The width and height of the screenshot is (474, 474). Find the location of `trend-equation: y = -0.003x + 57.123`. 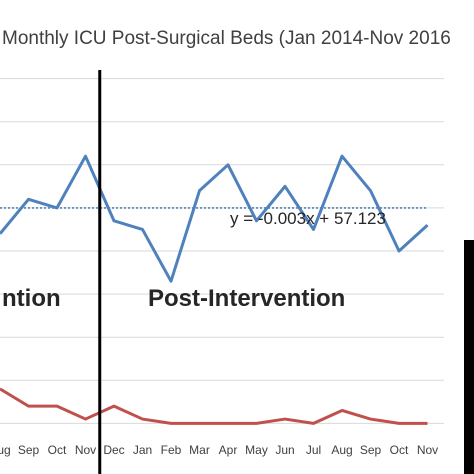

trend-equation: y = -0.003x + 57.123 is located at coordinates (308, 218).